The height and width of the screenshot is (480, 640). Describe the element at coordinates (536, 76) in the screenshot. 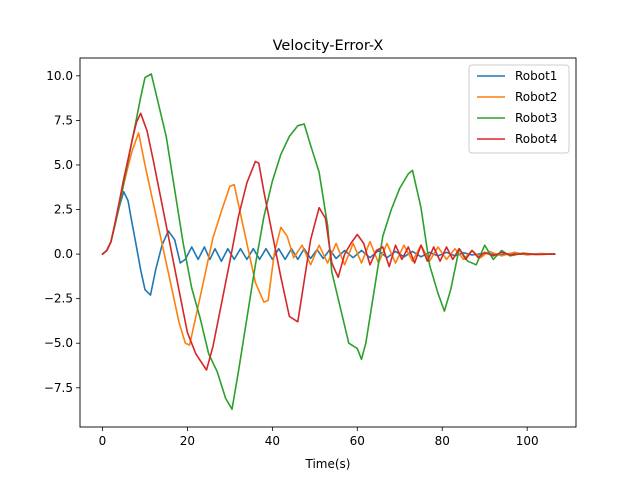

I see `legend-label-robot1: Robot1` at that location.